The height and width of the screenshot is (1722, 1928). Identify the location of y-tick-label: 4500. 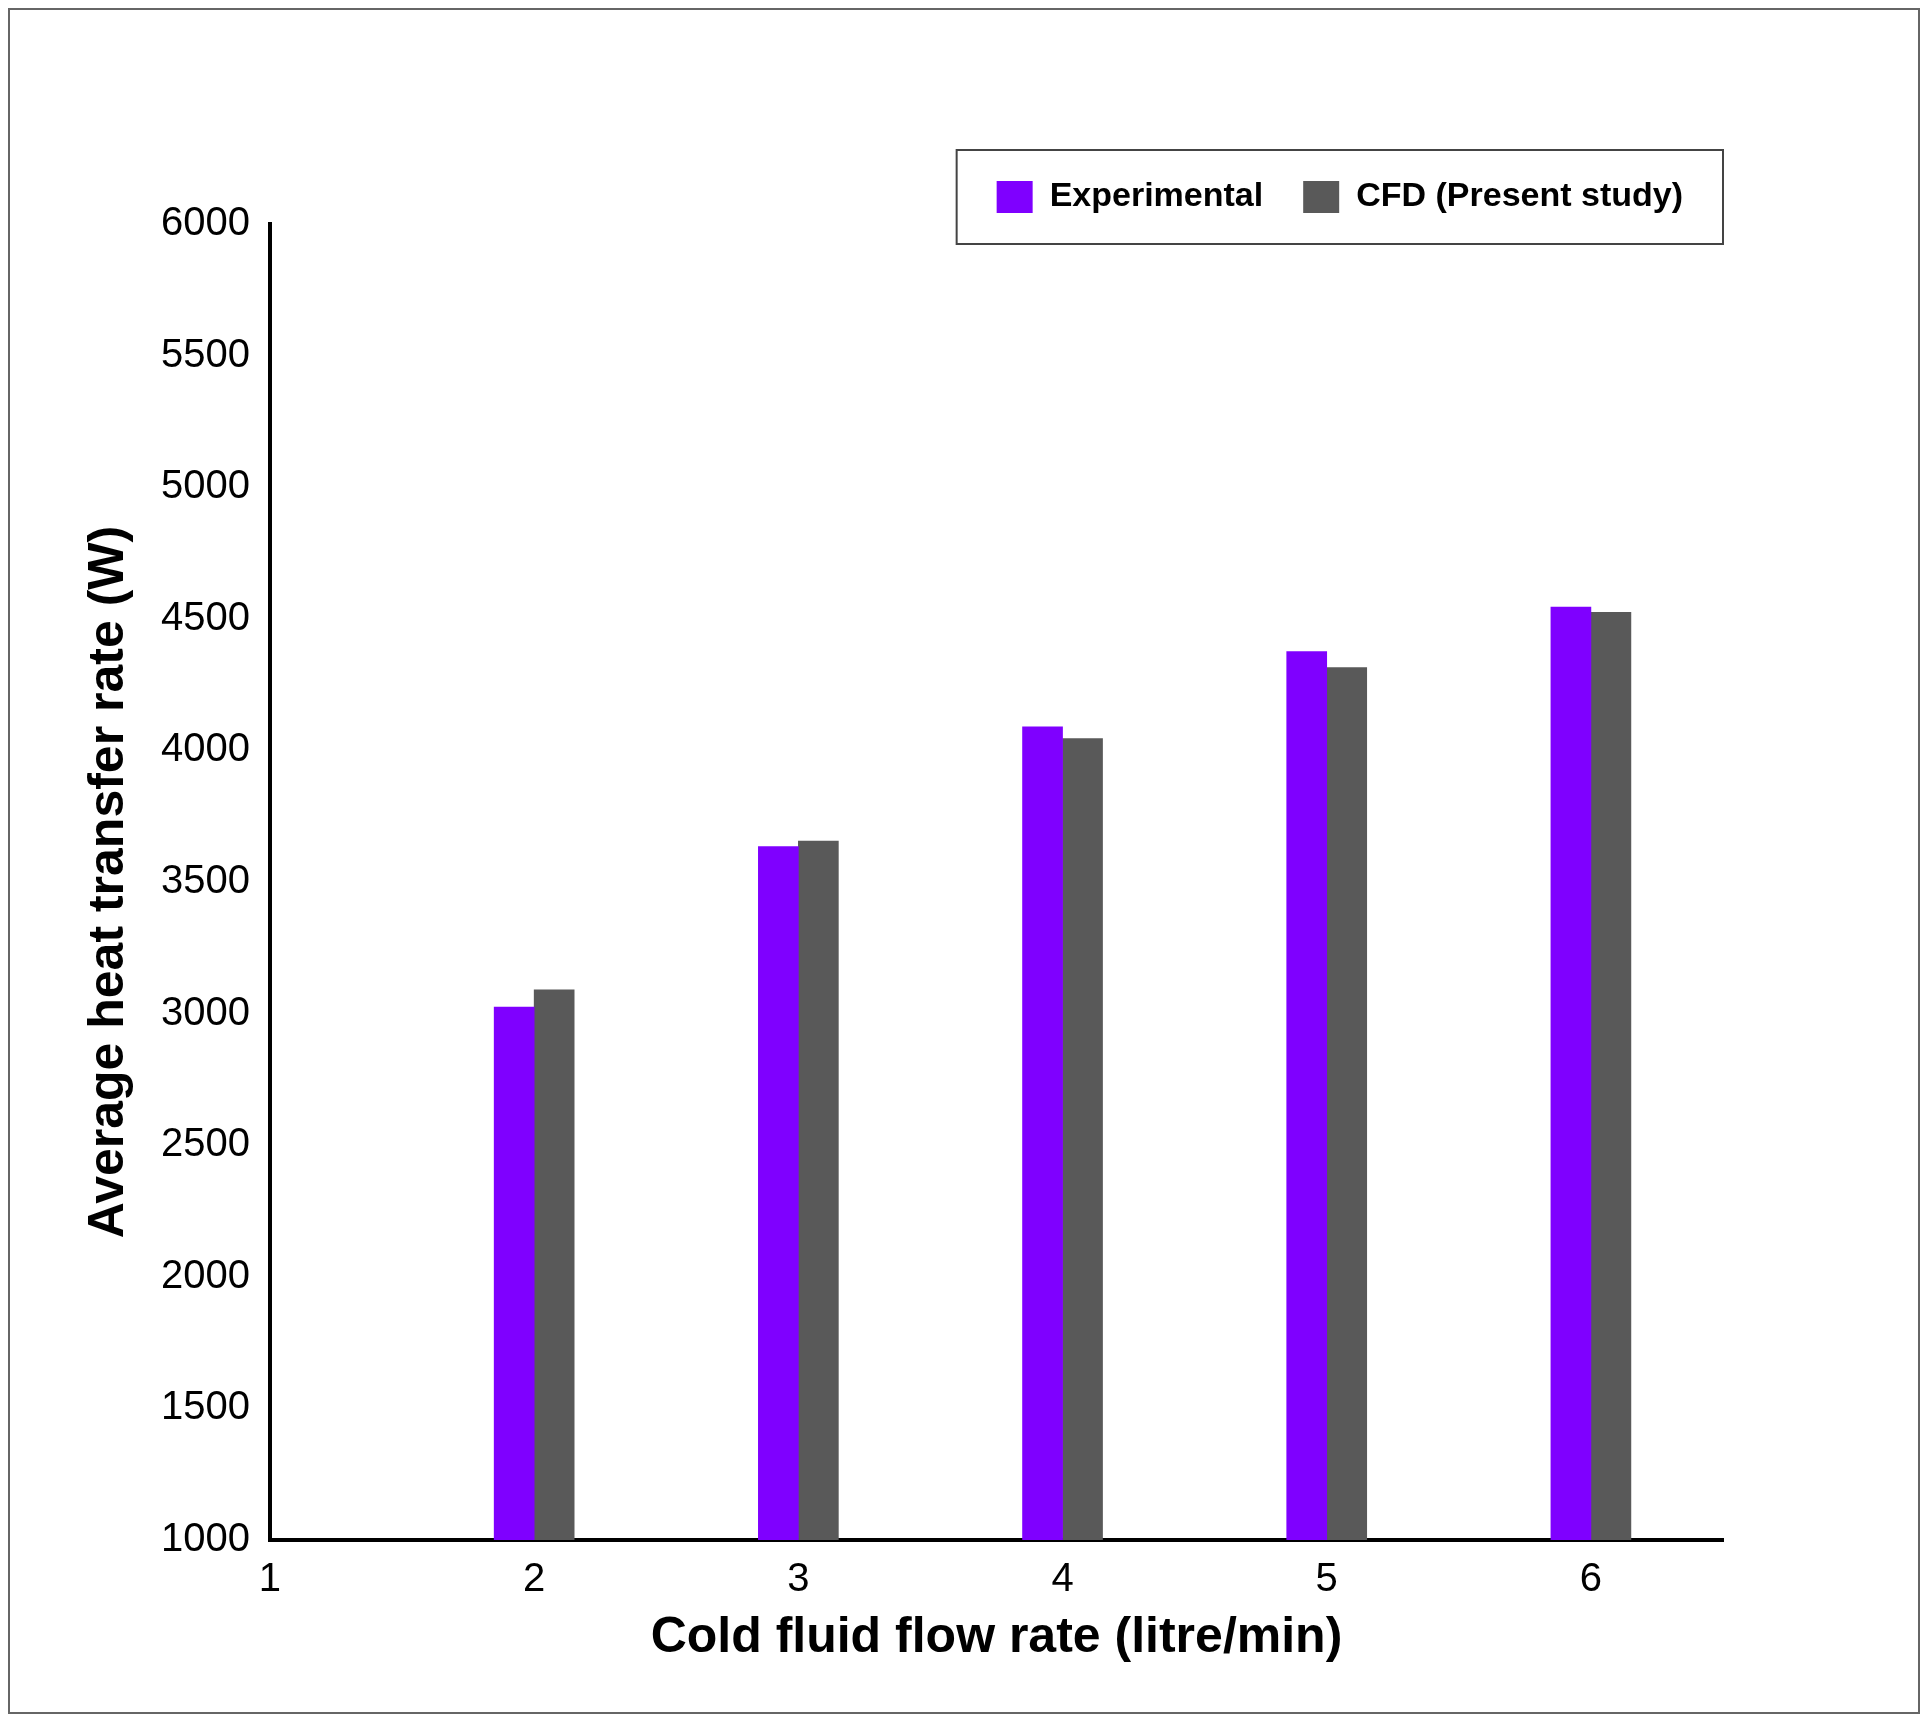
(205, 615).